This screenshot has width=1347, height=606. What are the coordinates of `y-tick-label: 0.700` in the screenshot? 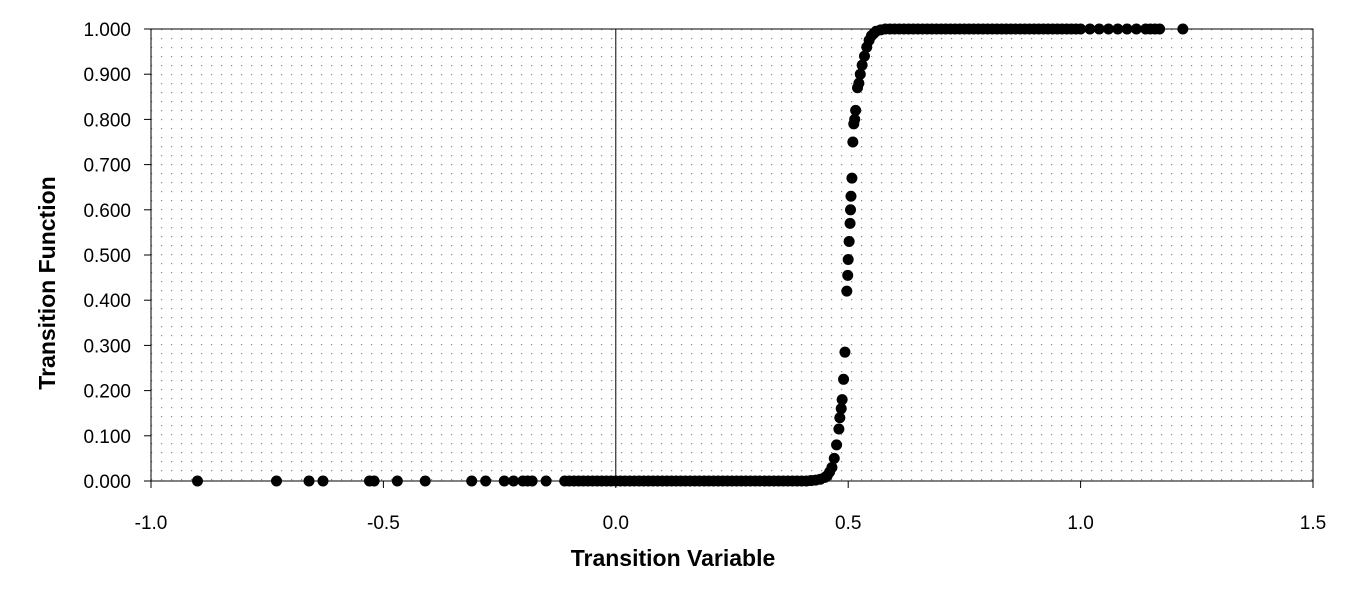 It's located at (107, 166).